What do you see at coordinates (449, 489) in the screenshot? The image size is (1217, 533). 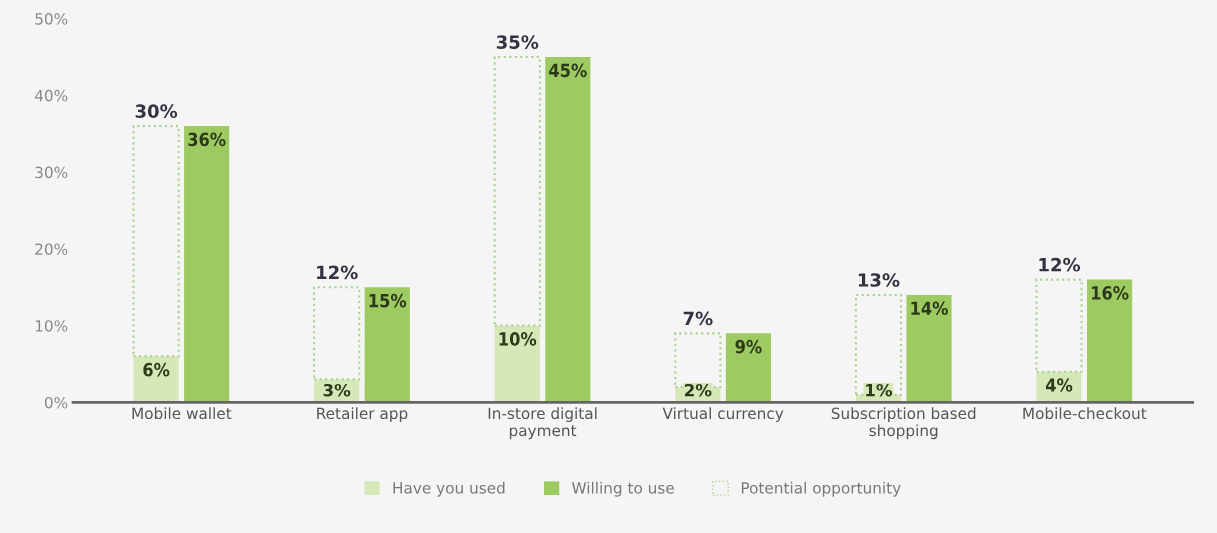 I see `legend-label: Have you used` at bounding box center [449, 489].